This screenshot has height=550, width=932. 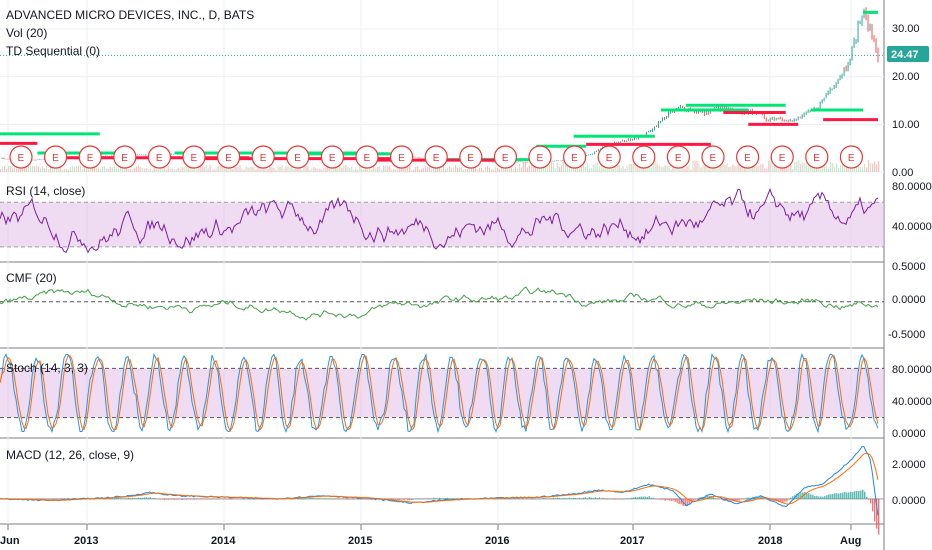 What do you see at coordinates (912, 402) in the screenshot?
I see `stoch-tick-40: 40.0000` at bounding box center [912, 402].